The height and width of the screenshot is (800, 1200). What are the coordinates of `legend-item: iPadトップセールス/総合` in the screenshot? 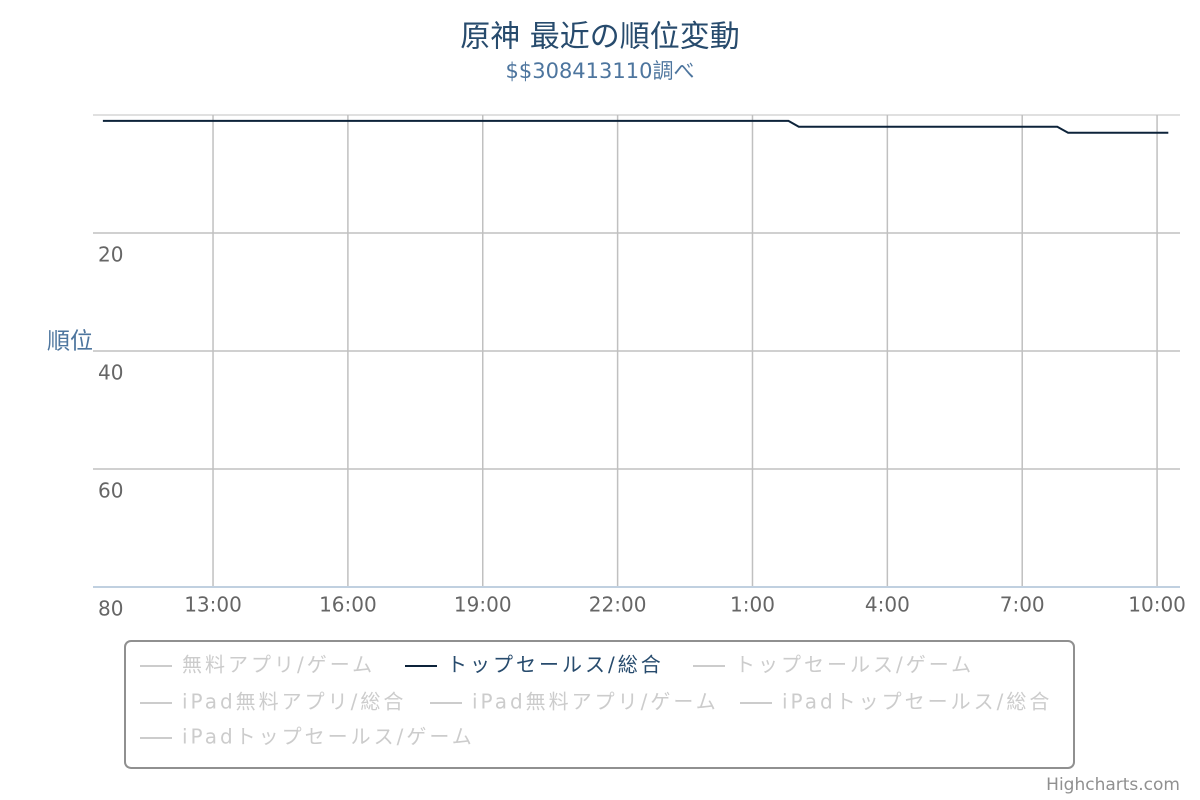 It's located at (917, 702).